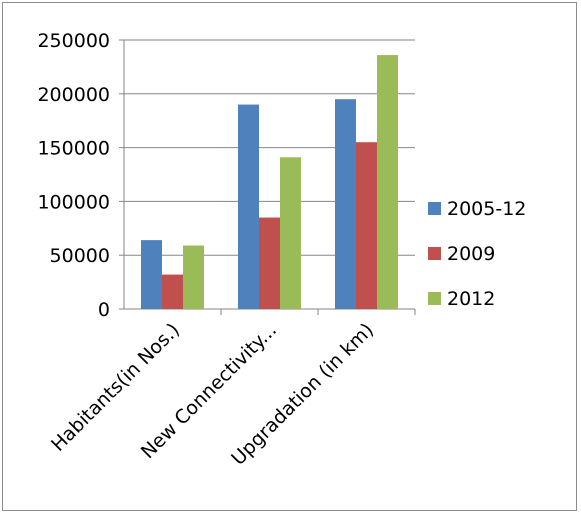  What do you see at coordinates (73, 175) in the screenshot?
I see `y-tick-labels: 0 50000 100000 150000 200000 250000` at bounding box center [73, 175].